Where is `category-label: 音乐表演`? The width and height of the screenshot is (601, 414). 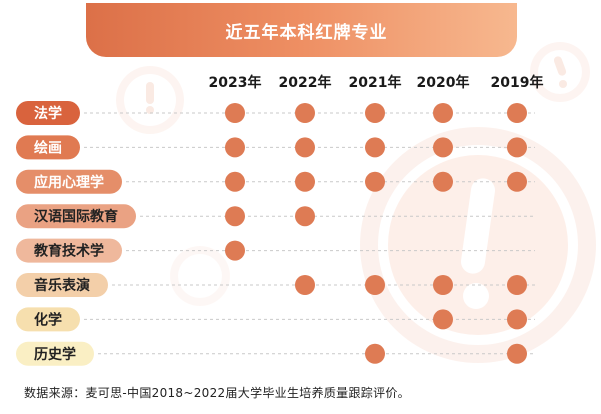 category-label: 音乐表演 is located at coordinates (62, 285).